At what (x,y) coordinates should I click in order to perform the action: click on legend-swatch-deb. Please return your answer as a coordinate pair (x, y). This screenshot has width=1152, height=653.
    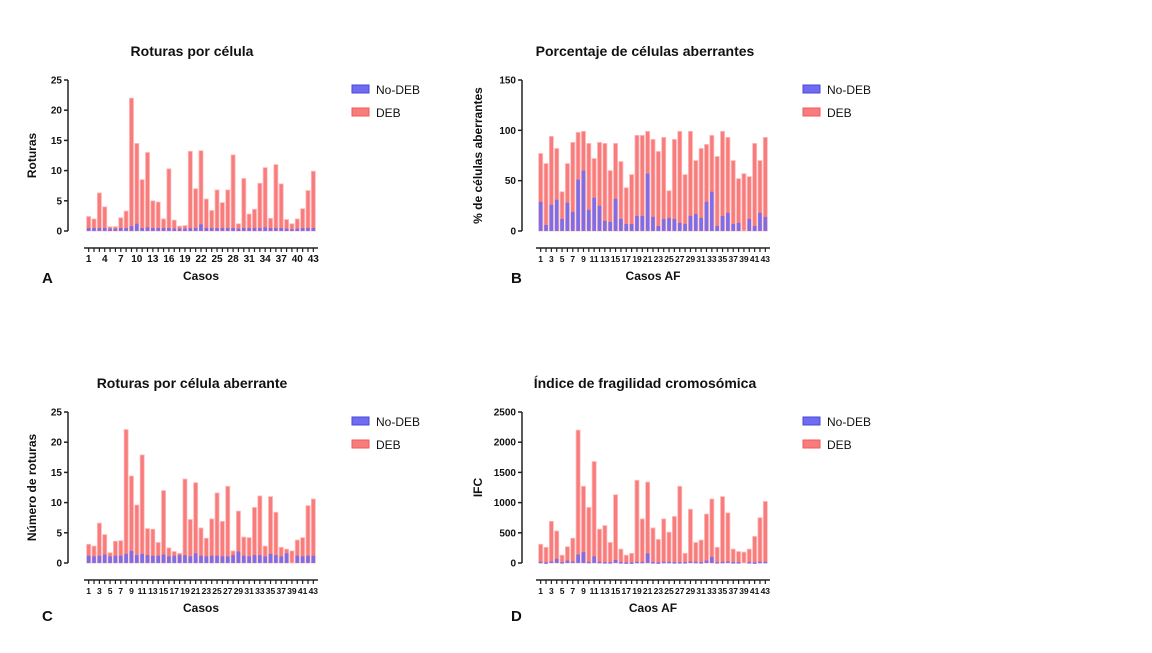
    Looking at the image, I should click on (360, 444).